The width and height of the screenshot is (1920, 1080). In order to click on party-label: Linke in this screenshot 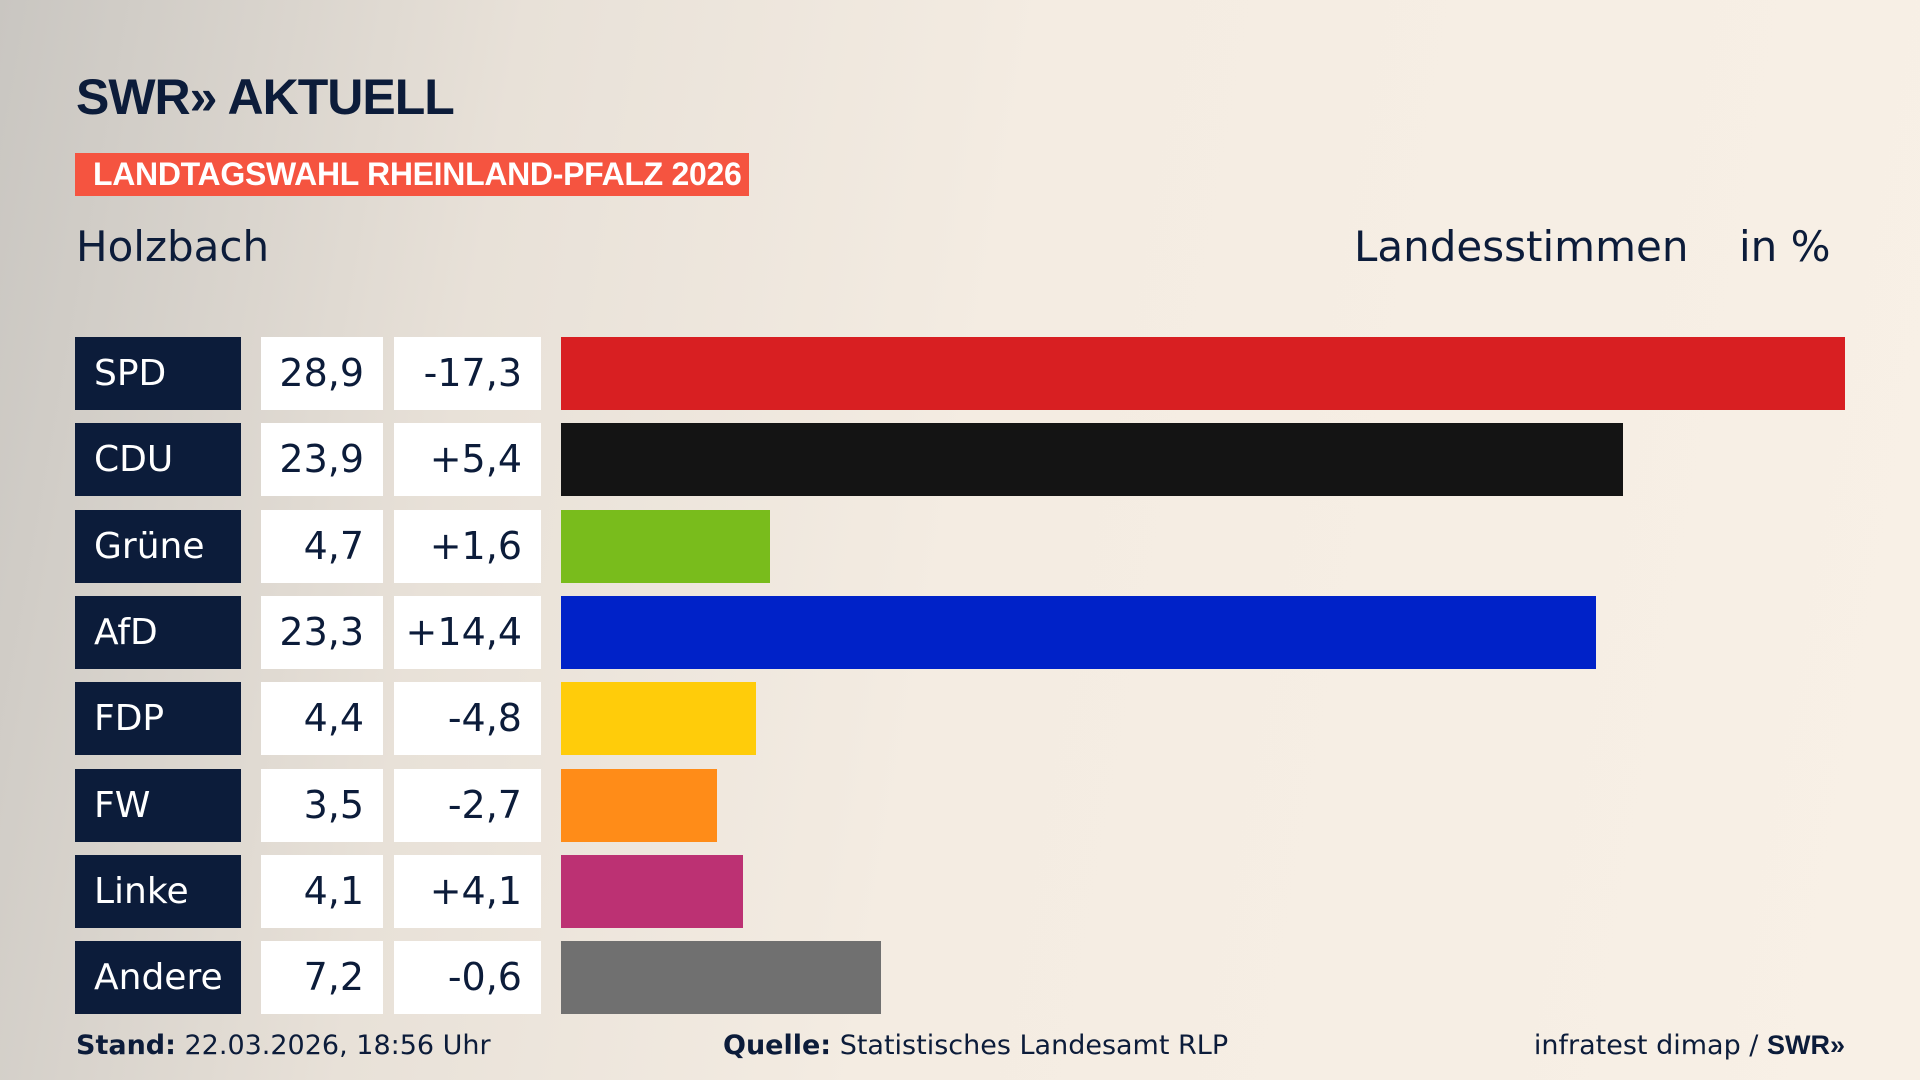, I will do `click(158, 891)`.